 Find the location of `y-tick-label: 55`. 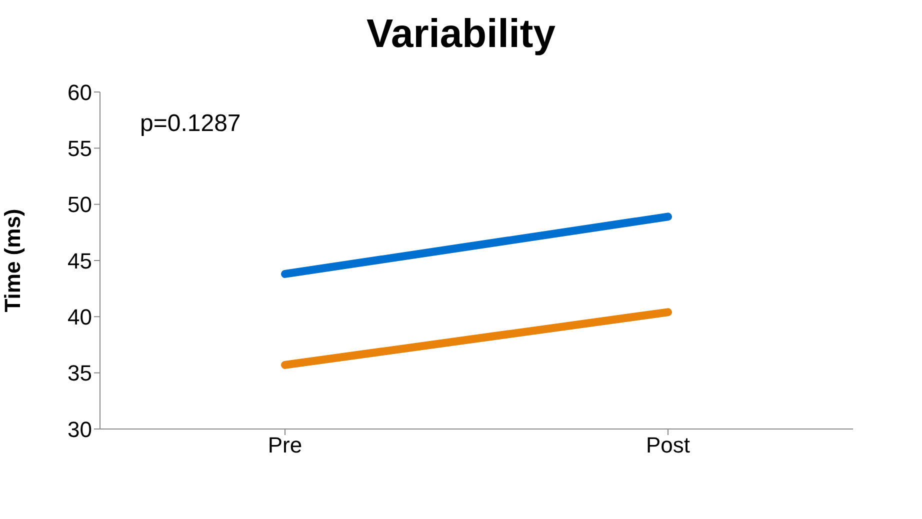

y-tick-label: 55 is located at coordinates (80, 148).